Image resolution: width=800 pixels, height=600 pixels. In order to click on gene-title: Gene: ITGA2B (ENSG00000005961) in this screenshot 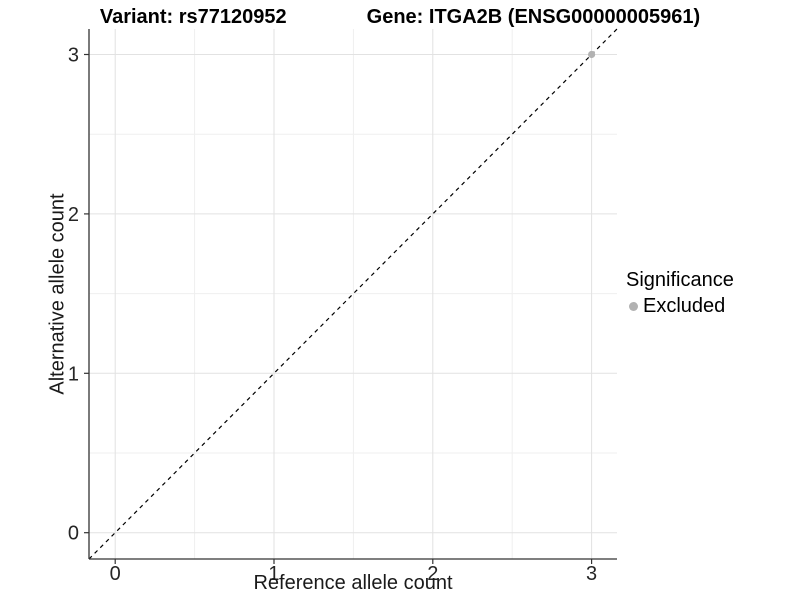, I will do `click(533, 17)`.